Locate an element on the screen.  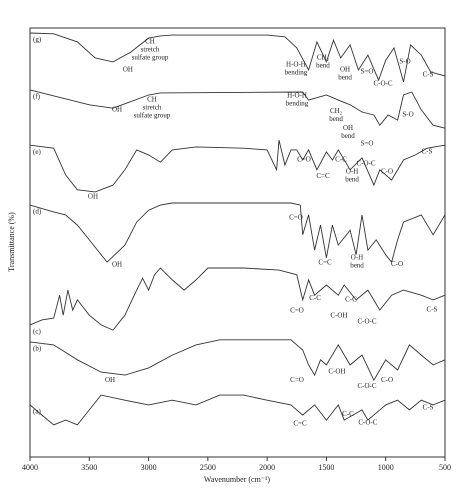
x-tick-label: 2500 is located at coordinates (208, 467).